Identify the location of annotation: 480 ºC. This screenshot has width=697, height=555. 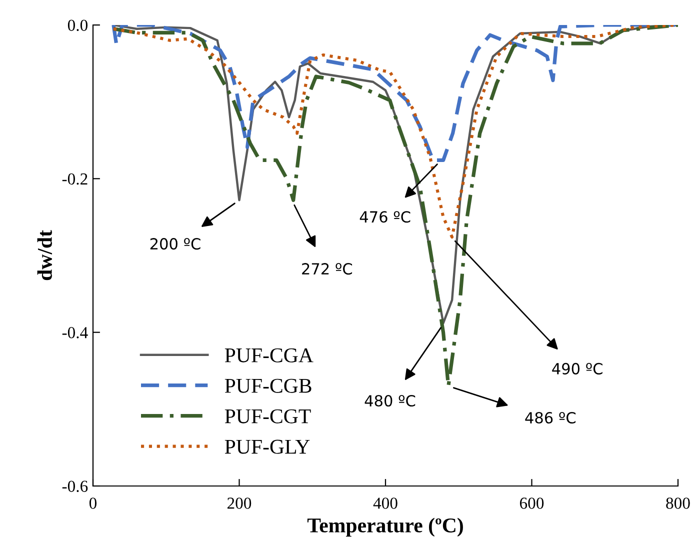
(390, 400).